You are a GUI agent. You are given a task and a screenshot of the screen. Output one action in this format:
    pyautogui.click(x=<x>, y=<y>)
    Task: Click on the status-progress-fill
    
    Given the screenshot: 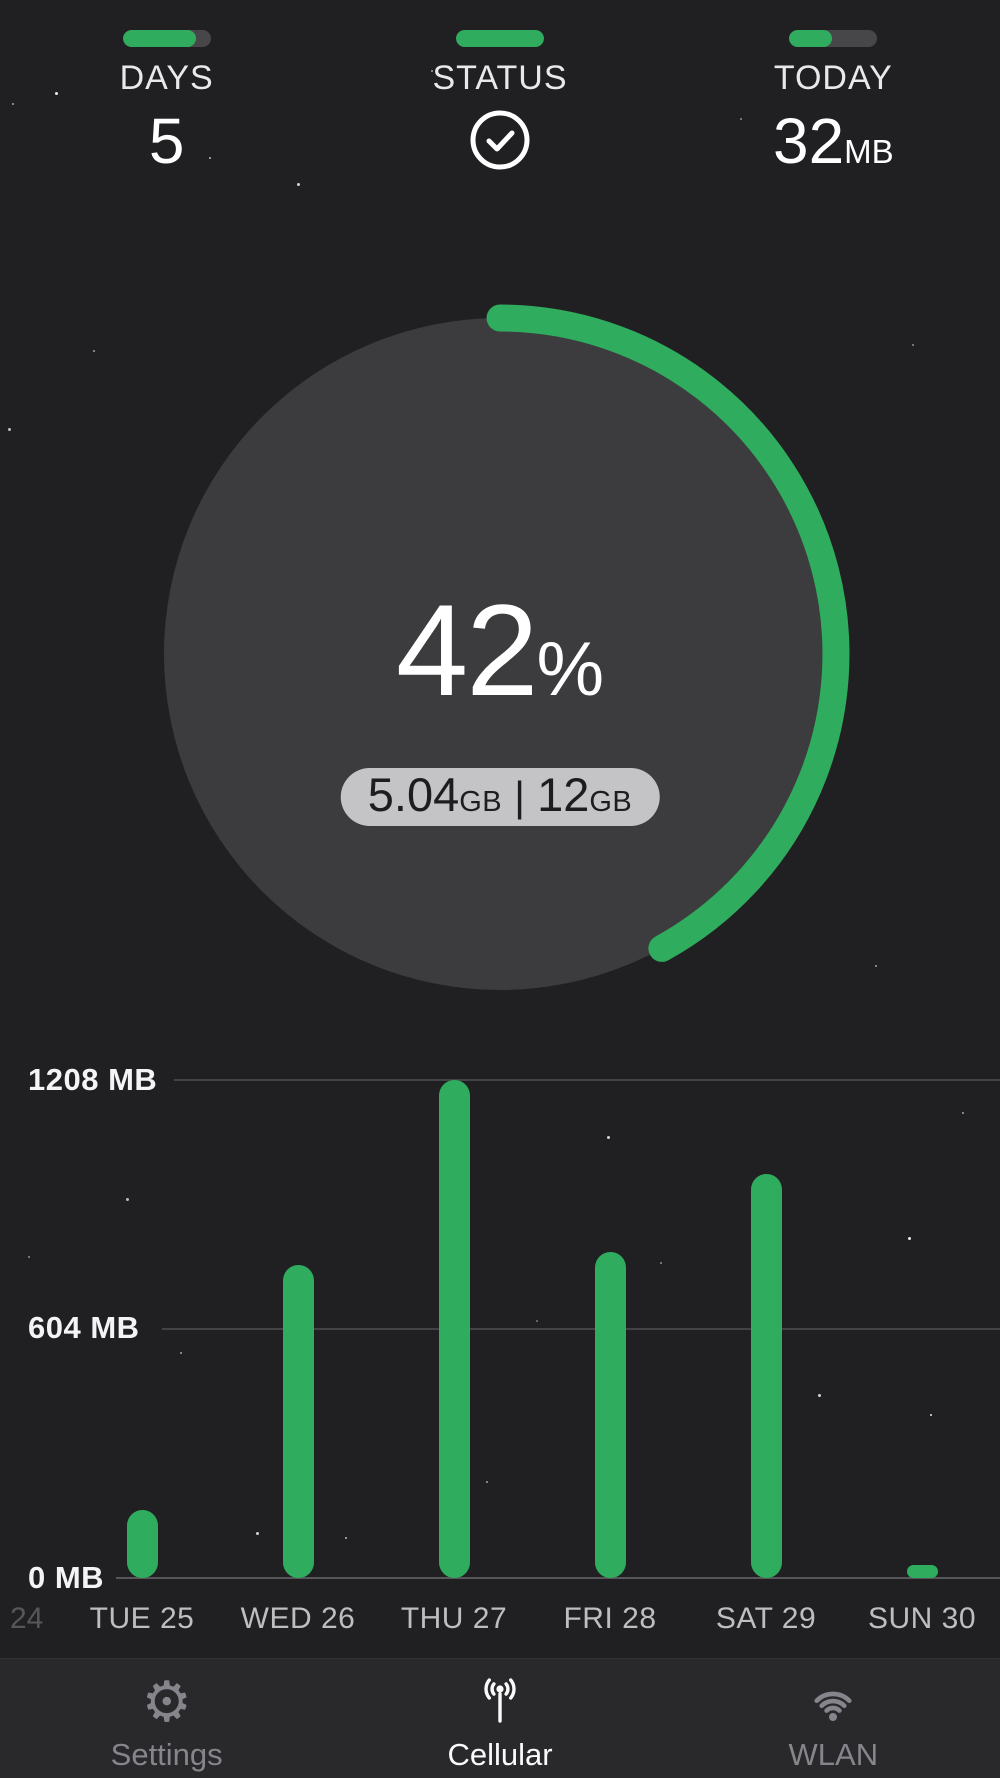 What is the action you would take?
    pyautogui.click(x=499, y=38)
    